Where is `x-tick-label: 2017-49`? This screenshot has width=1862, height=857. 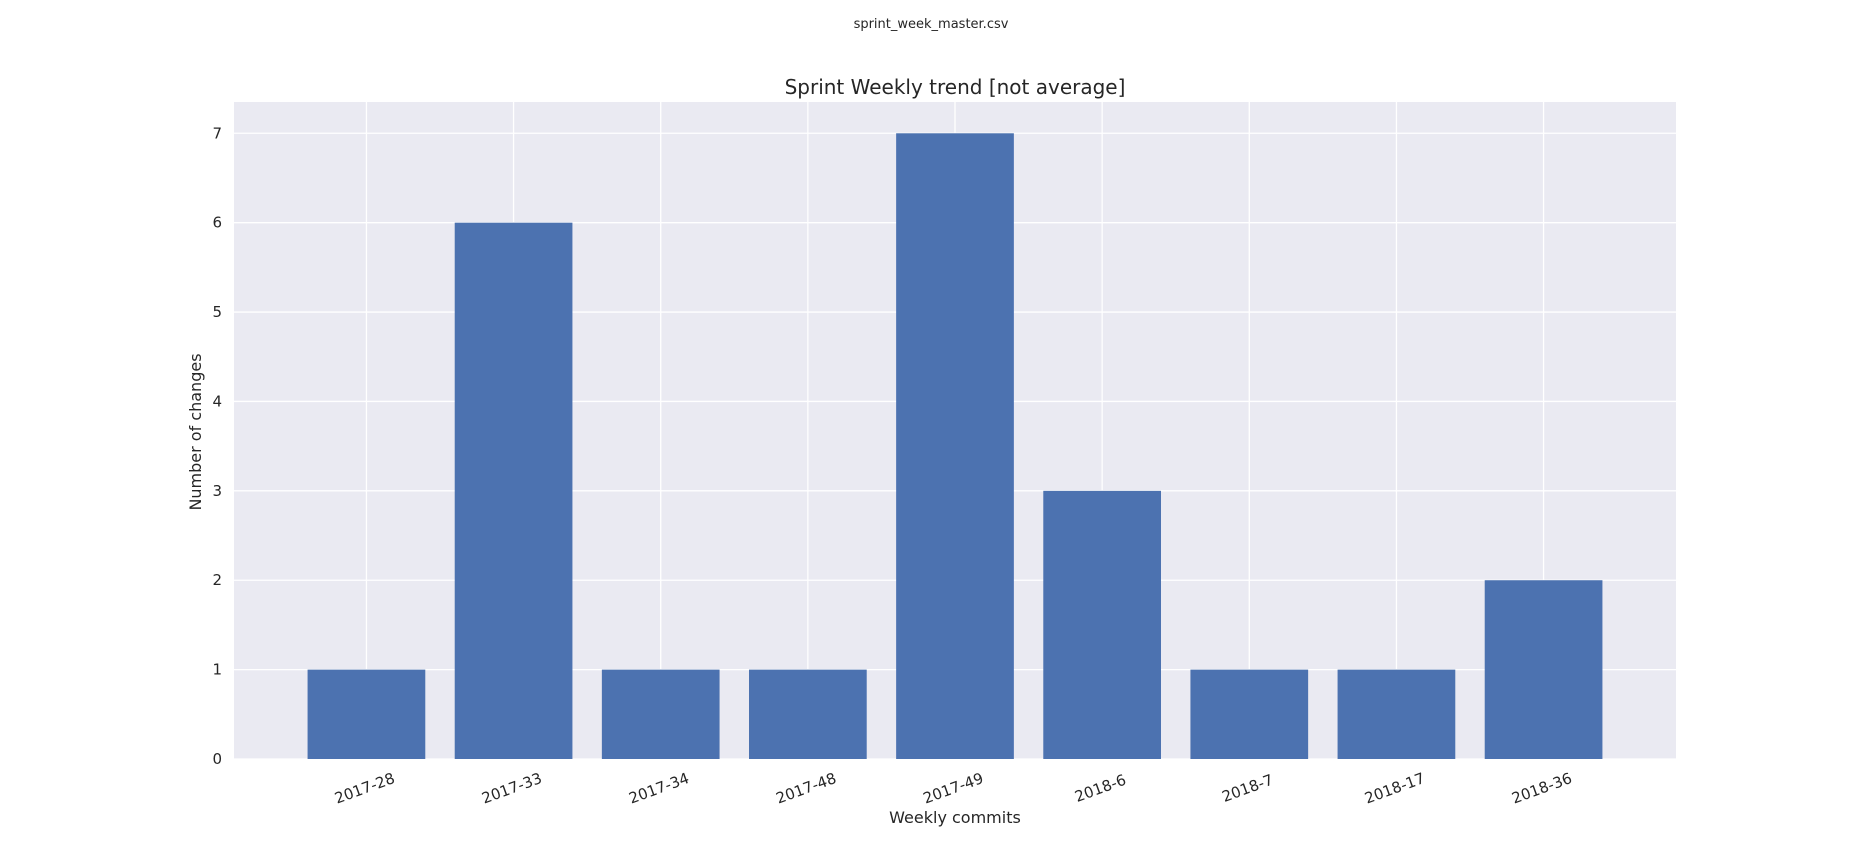
x-tick-label: 2017-49 is located at coordinates (953, 788).